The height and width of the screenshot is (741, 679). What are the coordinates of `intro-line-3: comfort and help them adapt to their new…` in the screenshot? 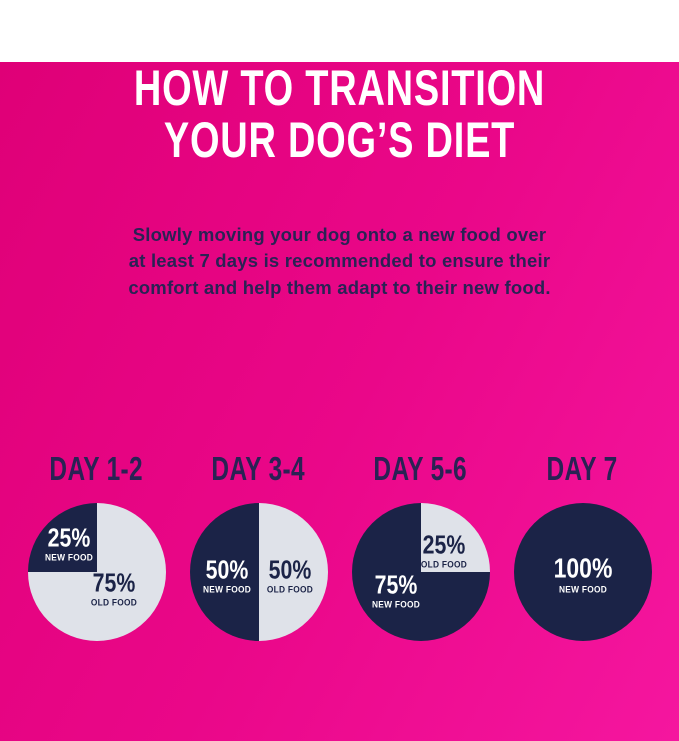 It's located at (339, 287).